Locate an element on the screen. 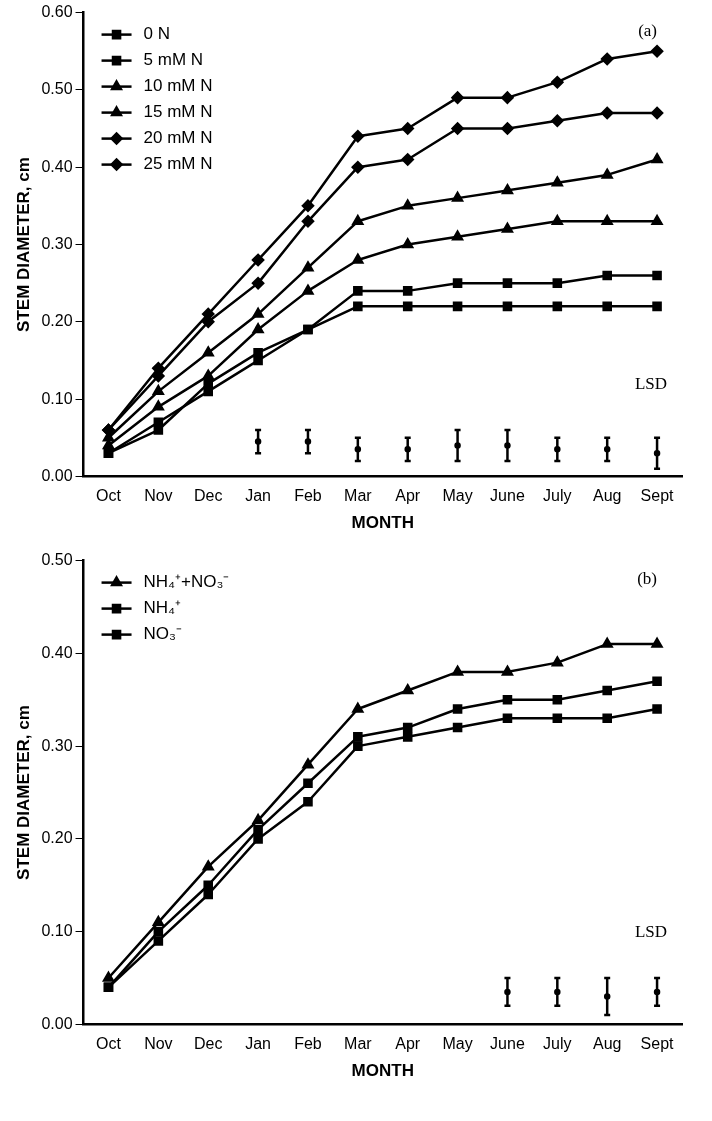  annotation: (b) is located at coordinates (647, 578).